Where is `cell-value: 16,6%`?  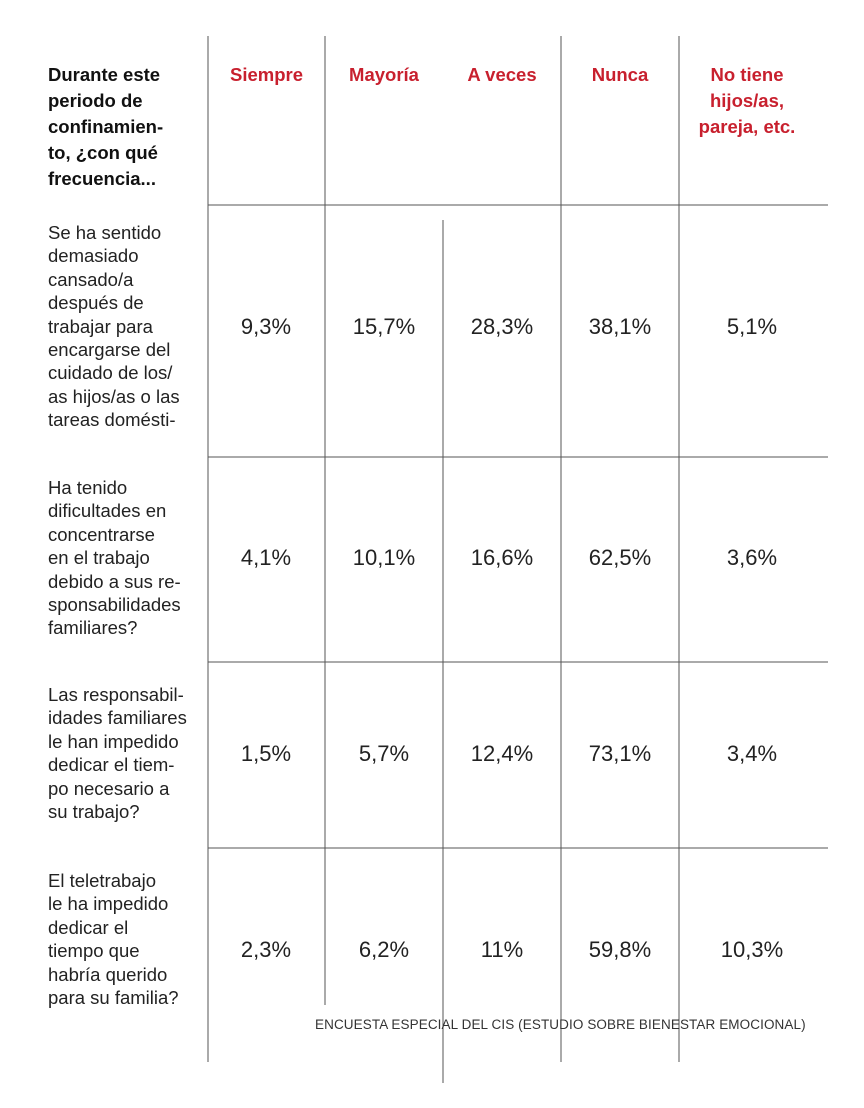
cell-value: 16,6% is located at coordinates (502, 557).